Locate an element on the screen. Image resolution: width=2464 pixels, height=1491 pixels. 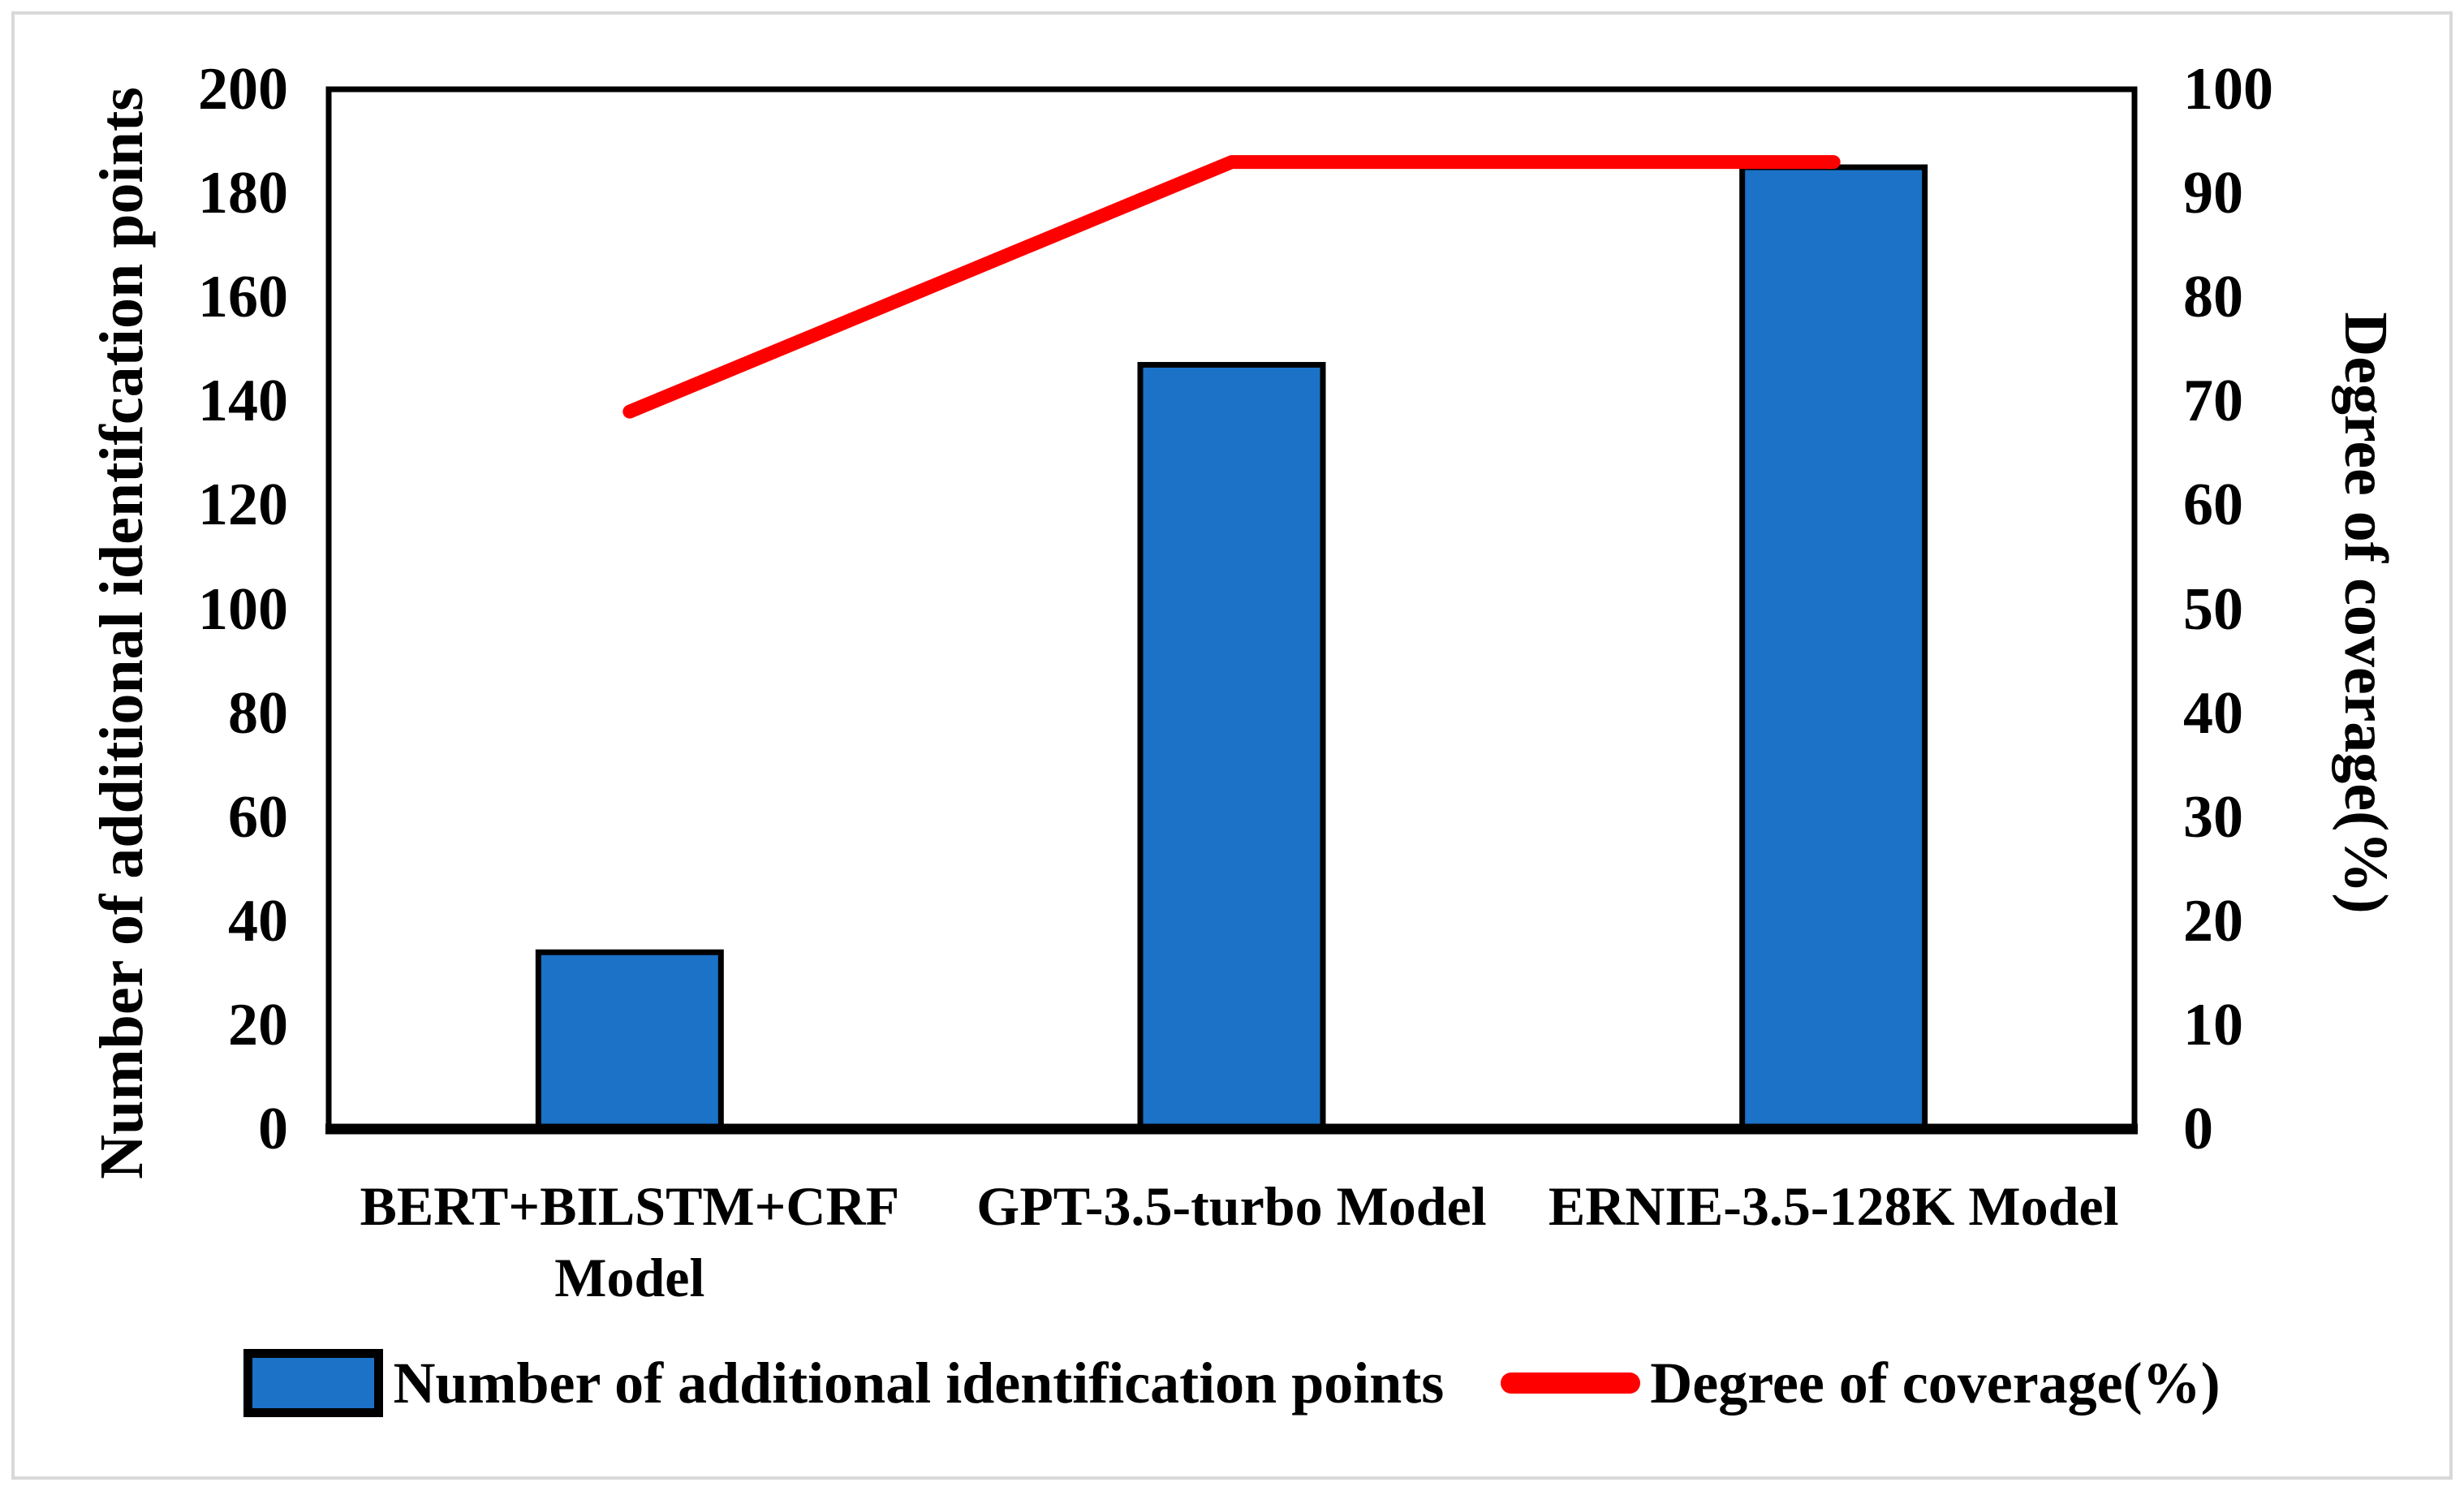
legend-item-line: Degree of coverage(%) is located at coordinates (1861, 1383).